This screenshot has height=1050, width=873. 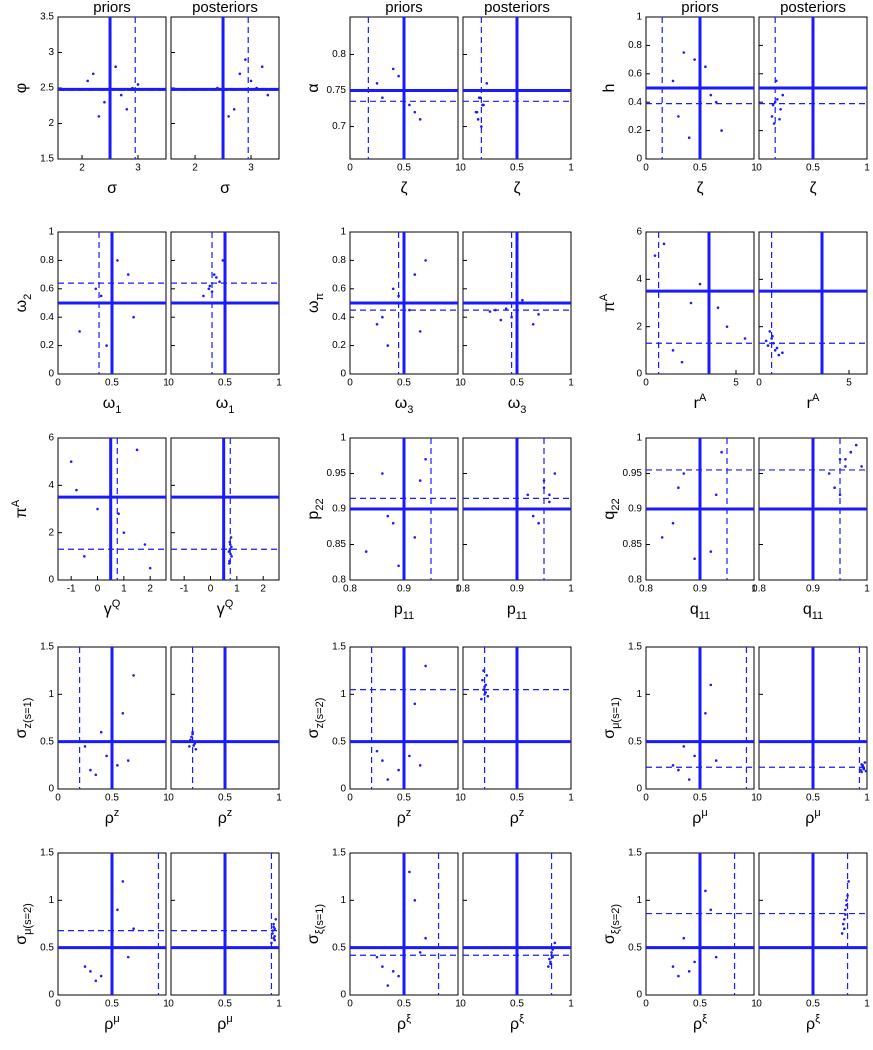 I want to click on x-tick-label: 0.8, so click(x=759, y=589).